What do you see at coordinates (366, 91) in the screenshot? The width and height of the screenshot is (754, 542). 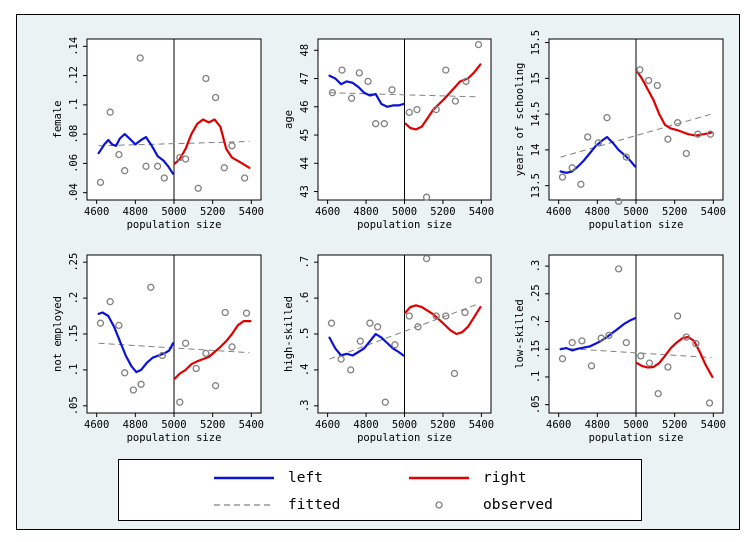 I see `left-fit-line` at bounding box center [366, 91].